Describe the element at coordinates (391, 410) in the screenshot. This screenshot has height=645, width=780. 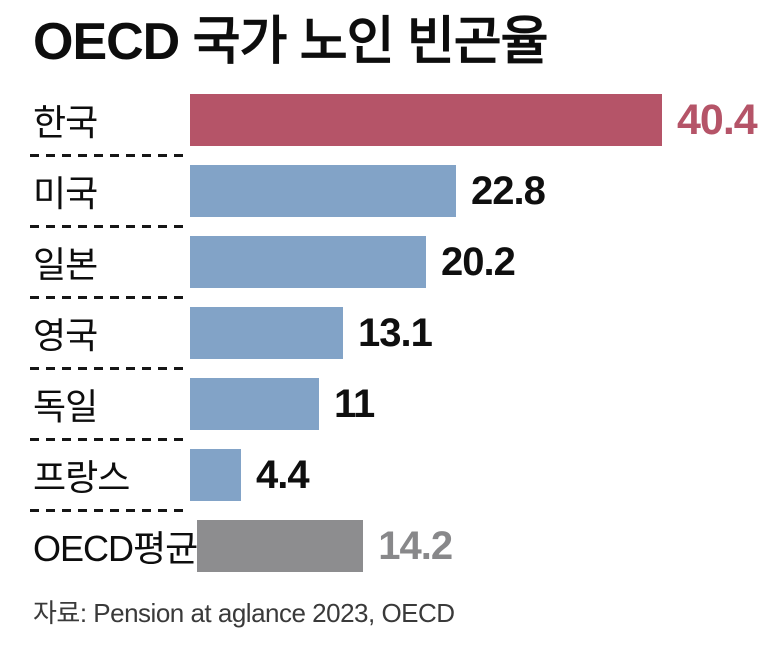
I see `chart-row: 독일 11` at that location.